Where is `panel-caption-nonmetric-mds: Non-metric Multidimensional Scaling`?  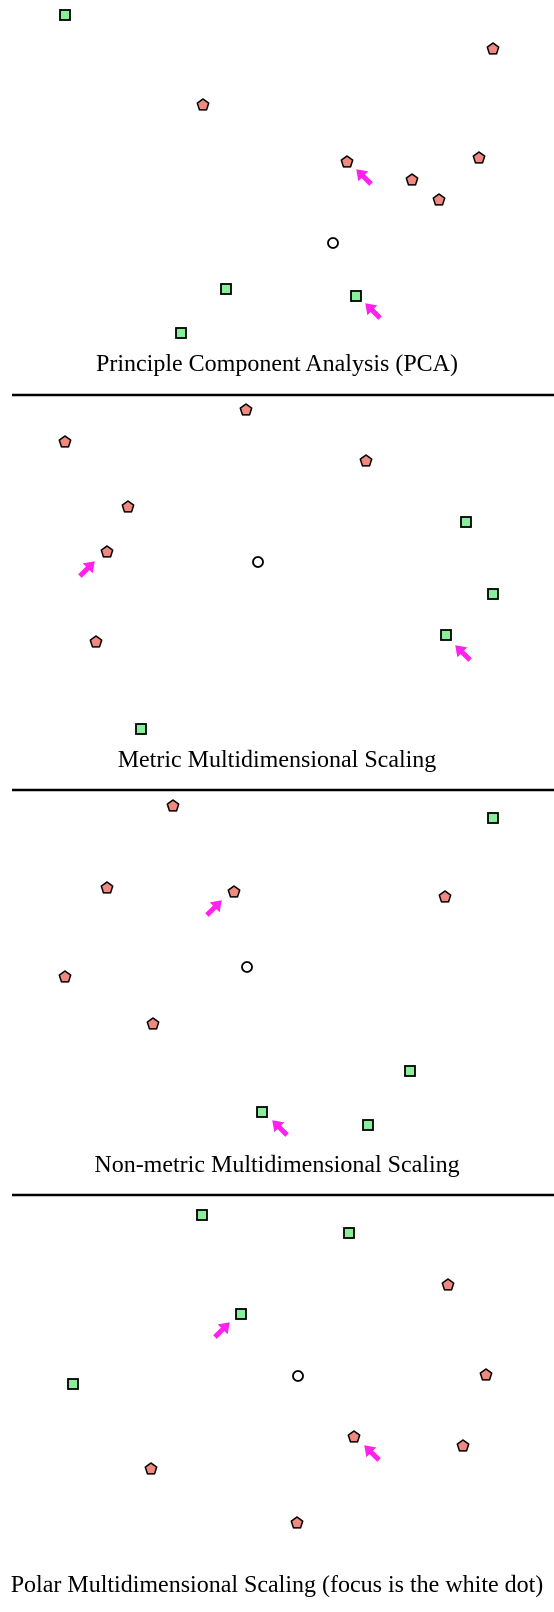 panel-caption-nonmetric-mds: Non-metric Multidimensional Scaling is located at coordinates (276, 1165).